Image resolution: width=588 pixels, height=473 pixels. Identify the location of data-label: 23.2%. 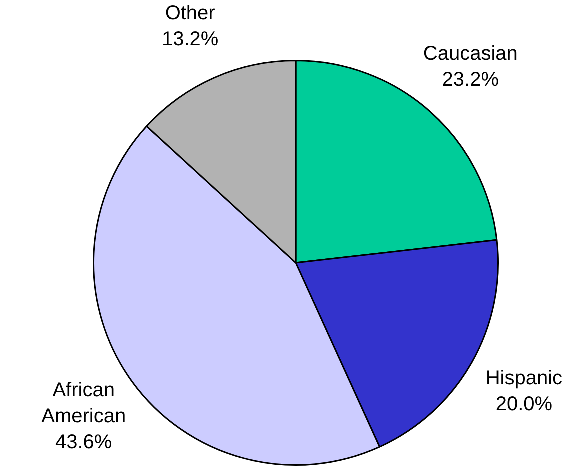
(471, 79).